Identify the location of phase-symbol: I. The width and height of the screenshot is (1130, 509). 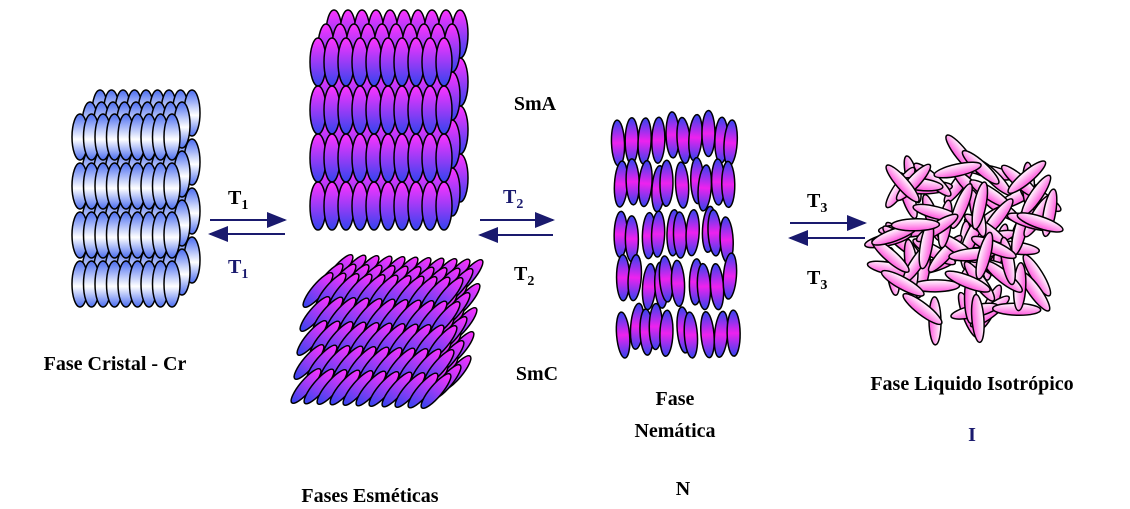
(972, 435).